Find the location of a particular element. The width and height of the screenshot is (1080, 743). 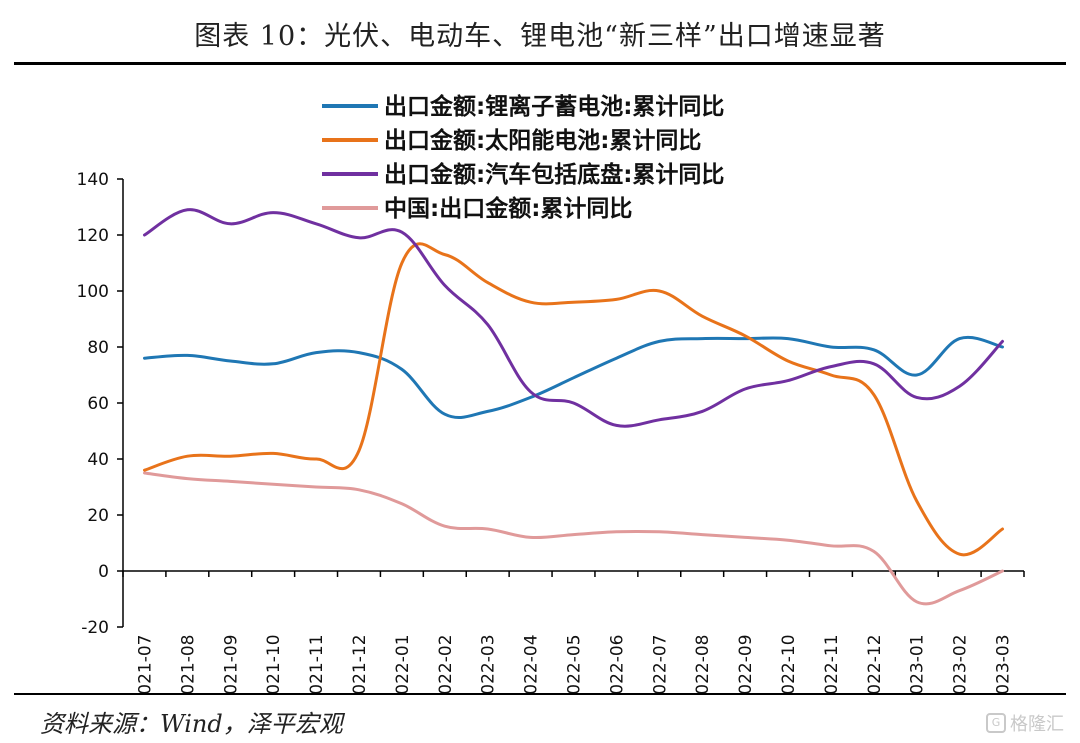

x-tick-label: 2023-01 is located at coordinates (918, 663).